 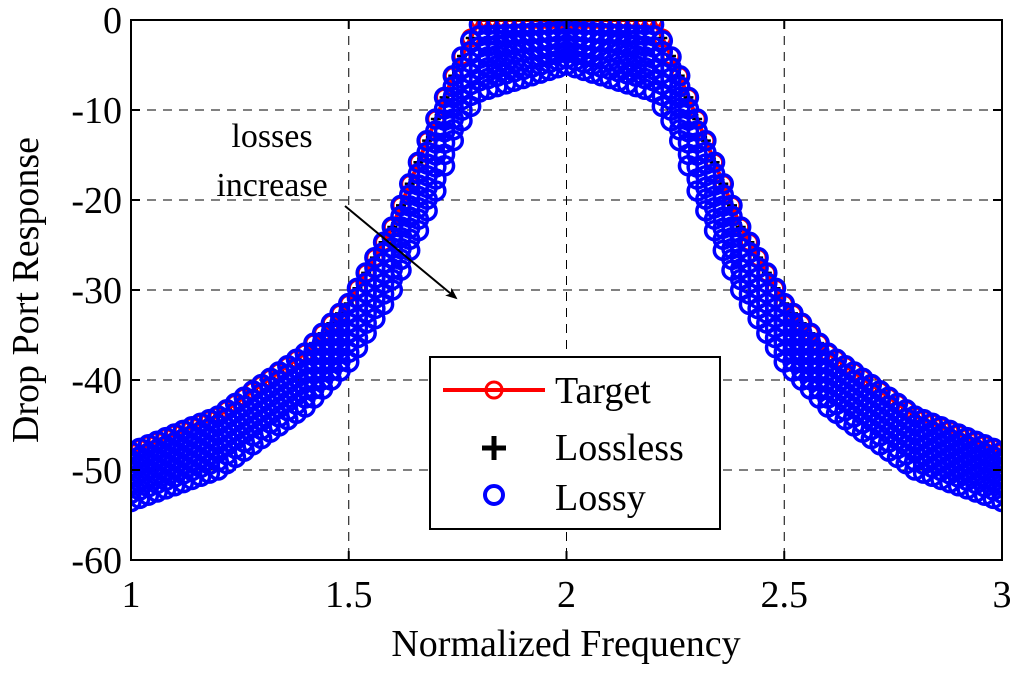 I want to click on legend-item-lossless: Lossless, so click(x=583, y=448).